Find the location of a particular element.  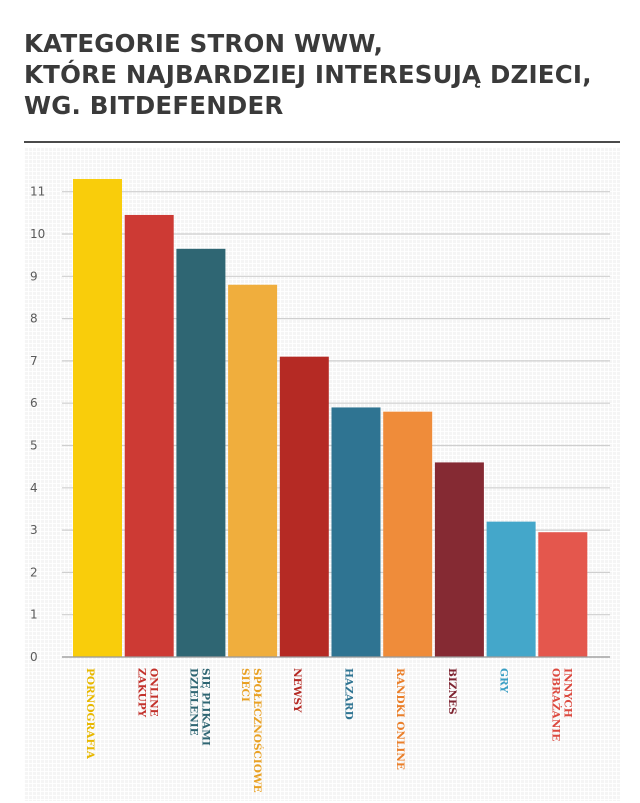

category-label-line: ZAKUPY is located at coordinates (142, 693).